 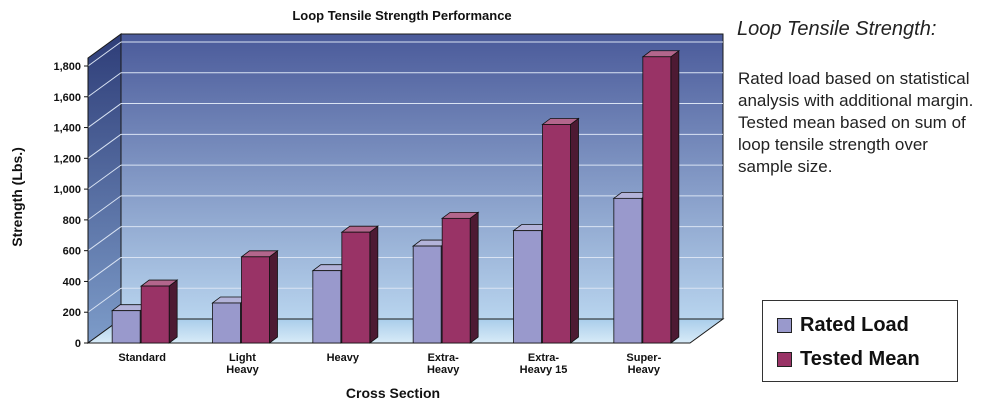 What do you see at coordinates (78, 344) in the screenshot?
I see `y-tick-label: 0` at bounding box center [78, 344].